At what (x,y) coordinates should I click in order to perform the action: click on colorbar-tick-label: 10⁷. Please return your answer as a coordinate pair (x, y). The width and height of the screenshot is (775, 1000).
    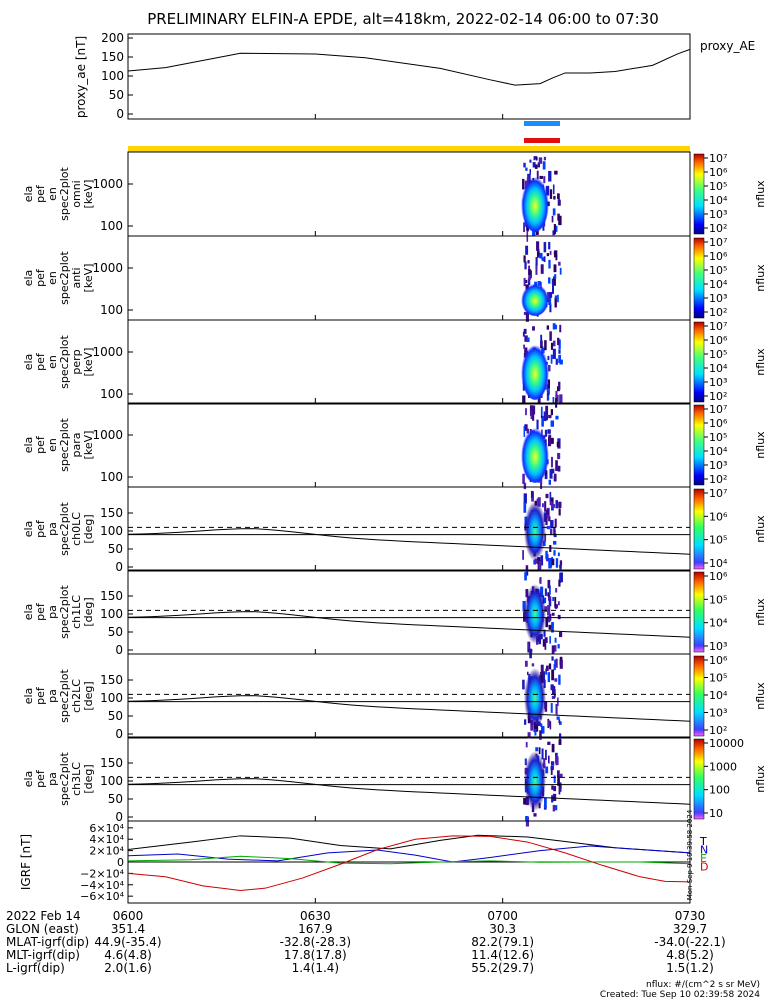
    Looking at the image, I should click on (718, 242).